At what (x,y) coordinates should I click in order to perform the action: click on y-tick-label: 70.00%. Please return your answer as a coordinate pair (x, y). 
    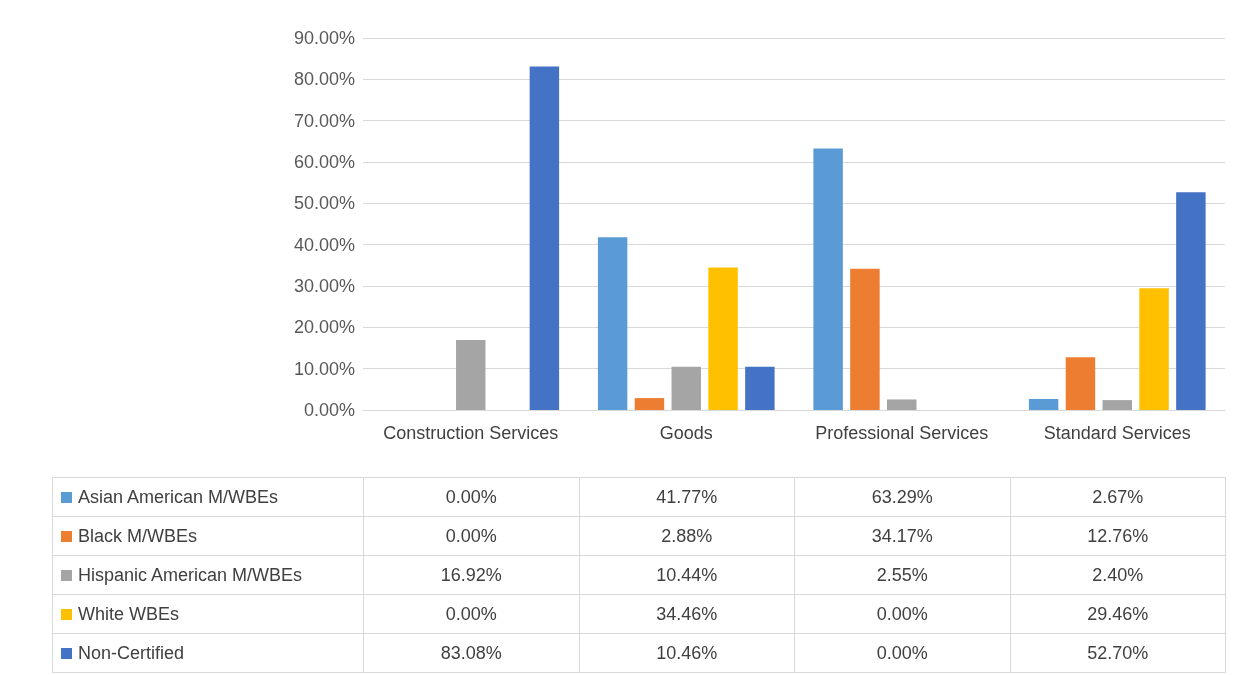
    Looking at the image, I should click on (324, 120).